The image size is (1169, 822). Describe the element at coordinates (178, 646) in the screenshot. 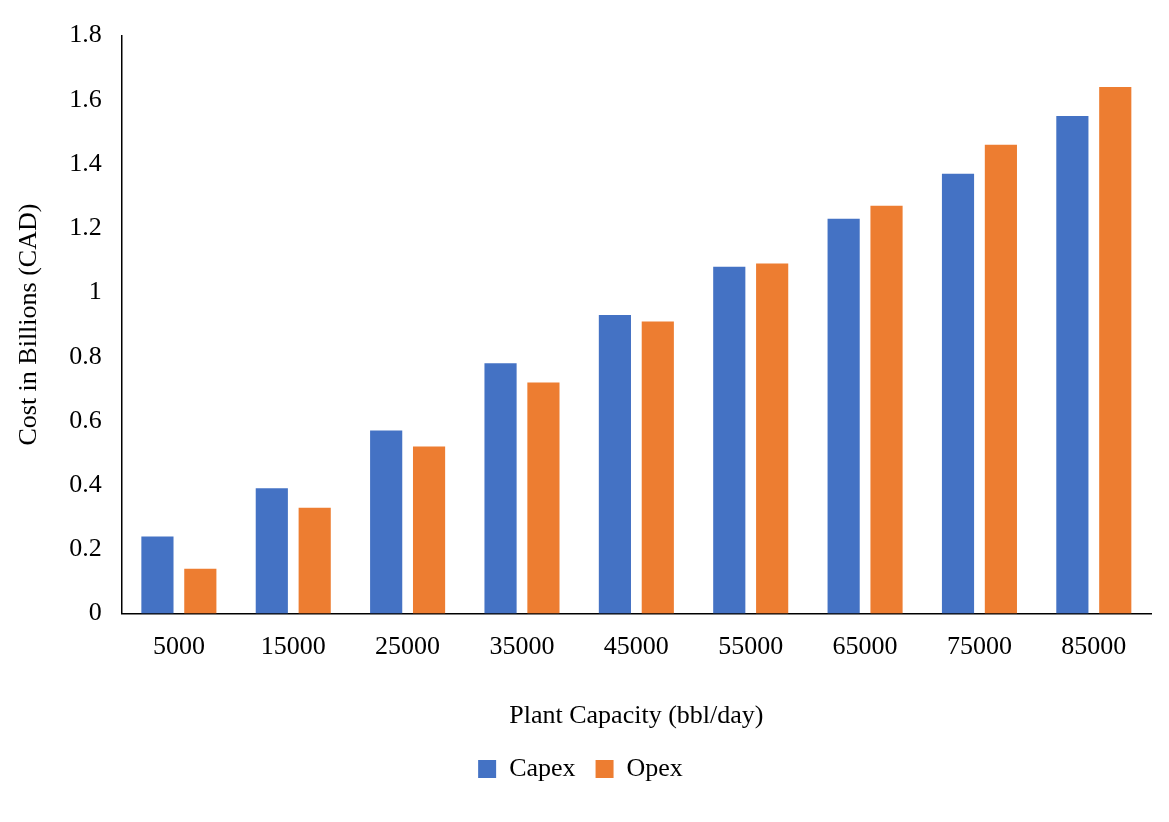

I see `x-tick-label: 5000` at that location.